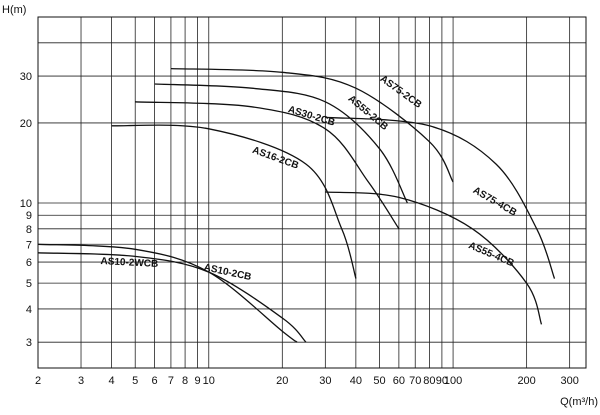 This screenshot has height=415, width=600. What do you see at coordinates (228, 272) in the screenshot?
I see `curve-label: AS10-2CB` at bounding box center [228, 272].